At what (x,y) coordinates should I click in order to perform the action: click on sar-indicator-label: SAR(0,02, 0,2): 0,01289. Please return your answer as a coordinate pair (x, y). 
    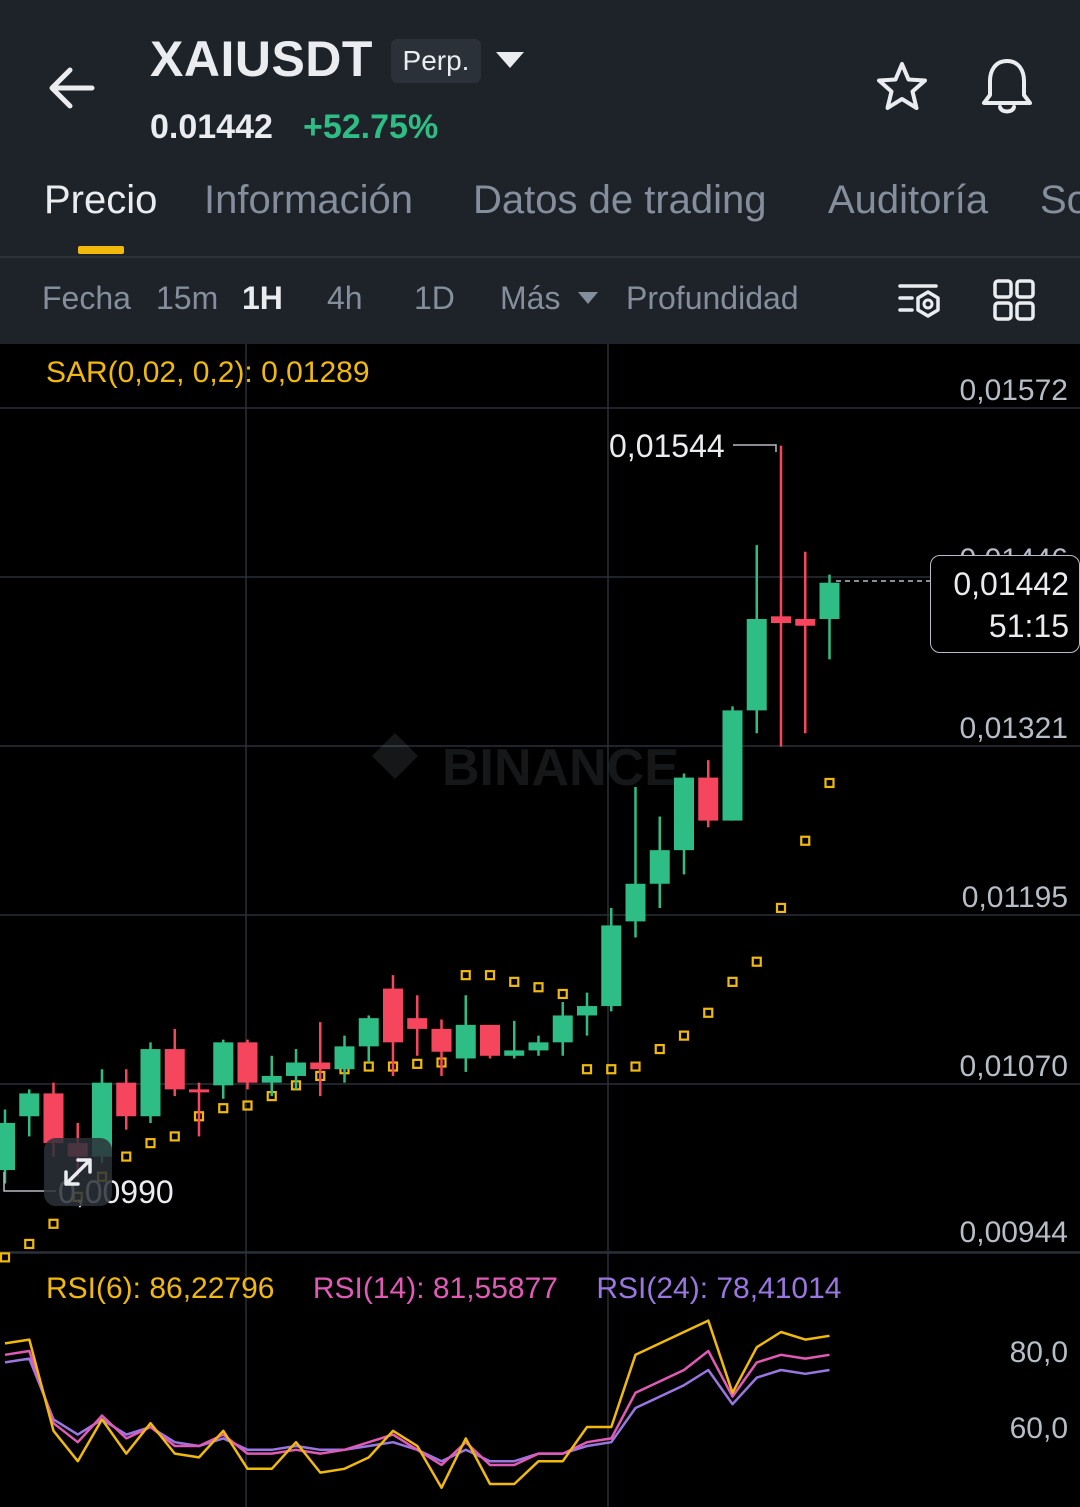
    Looking at the image, I should click on (208, 372).